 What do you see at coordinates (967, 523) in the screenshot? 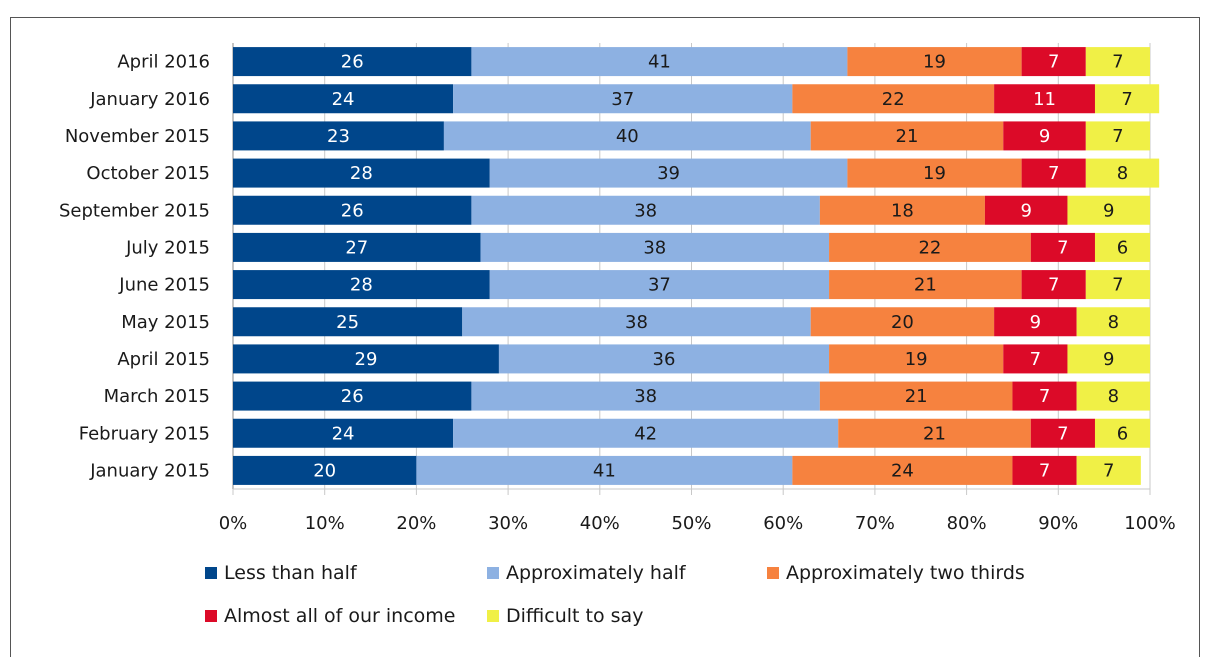
I see `x-tick-label: 80%` at bounding box center [967, 523].